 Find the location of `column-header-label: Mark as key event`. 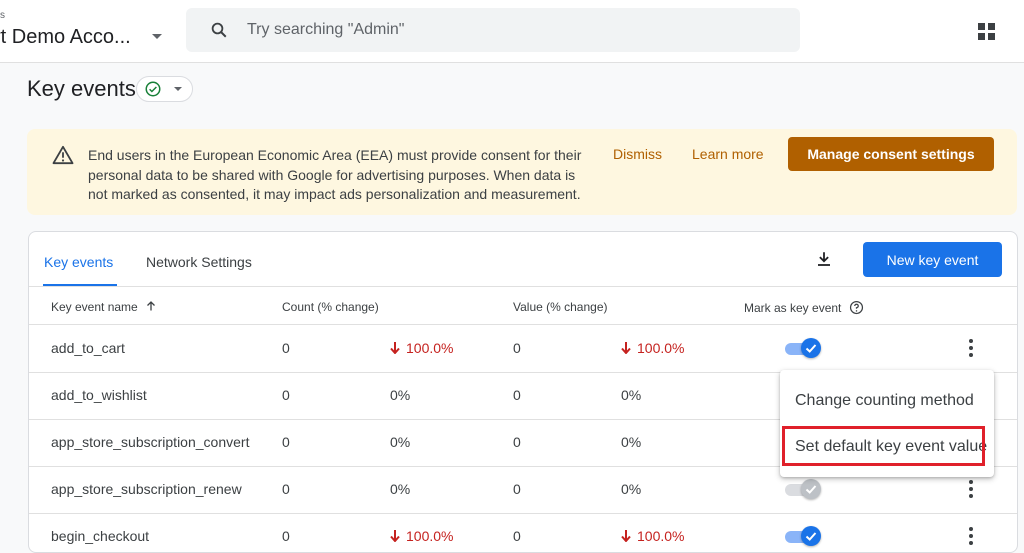

column-header-label: Mark as key event is located at coordinates (793, 308).